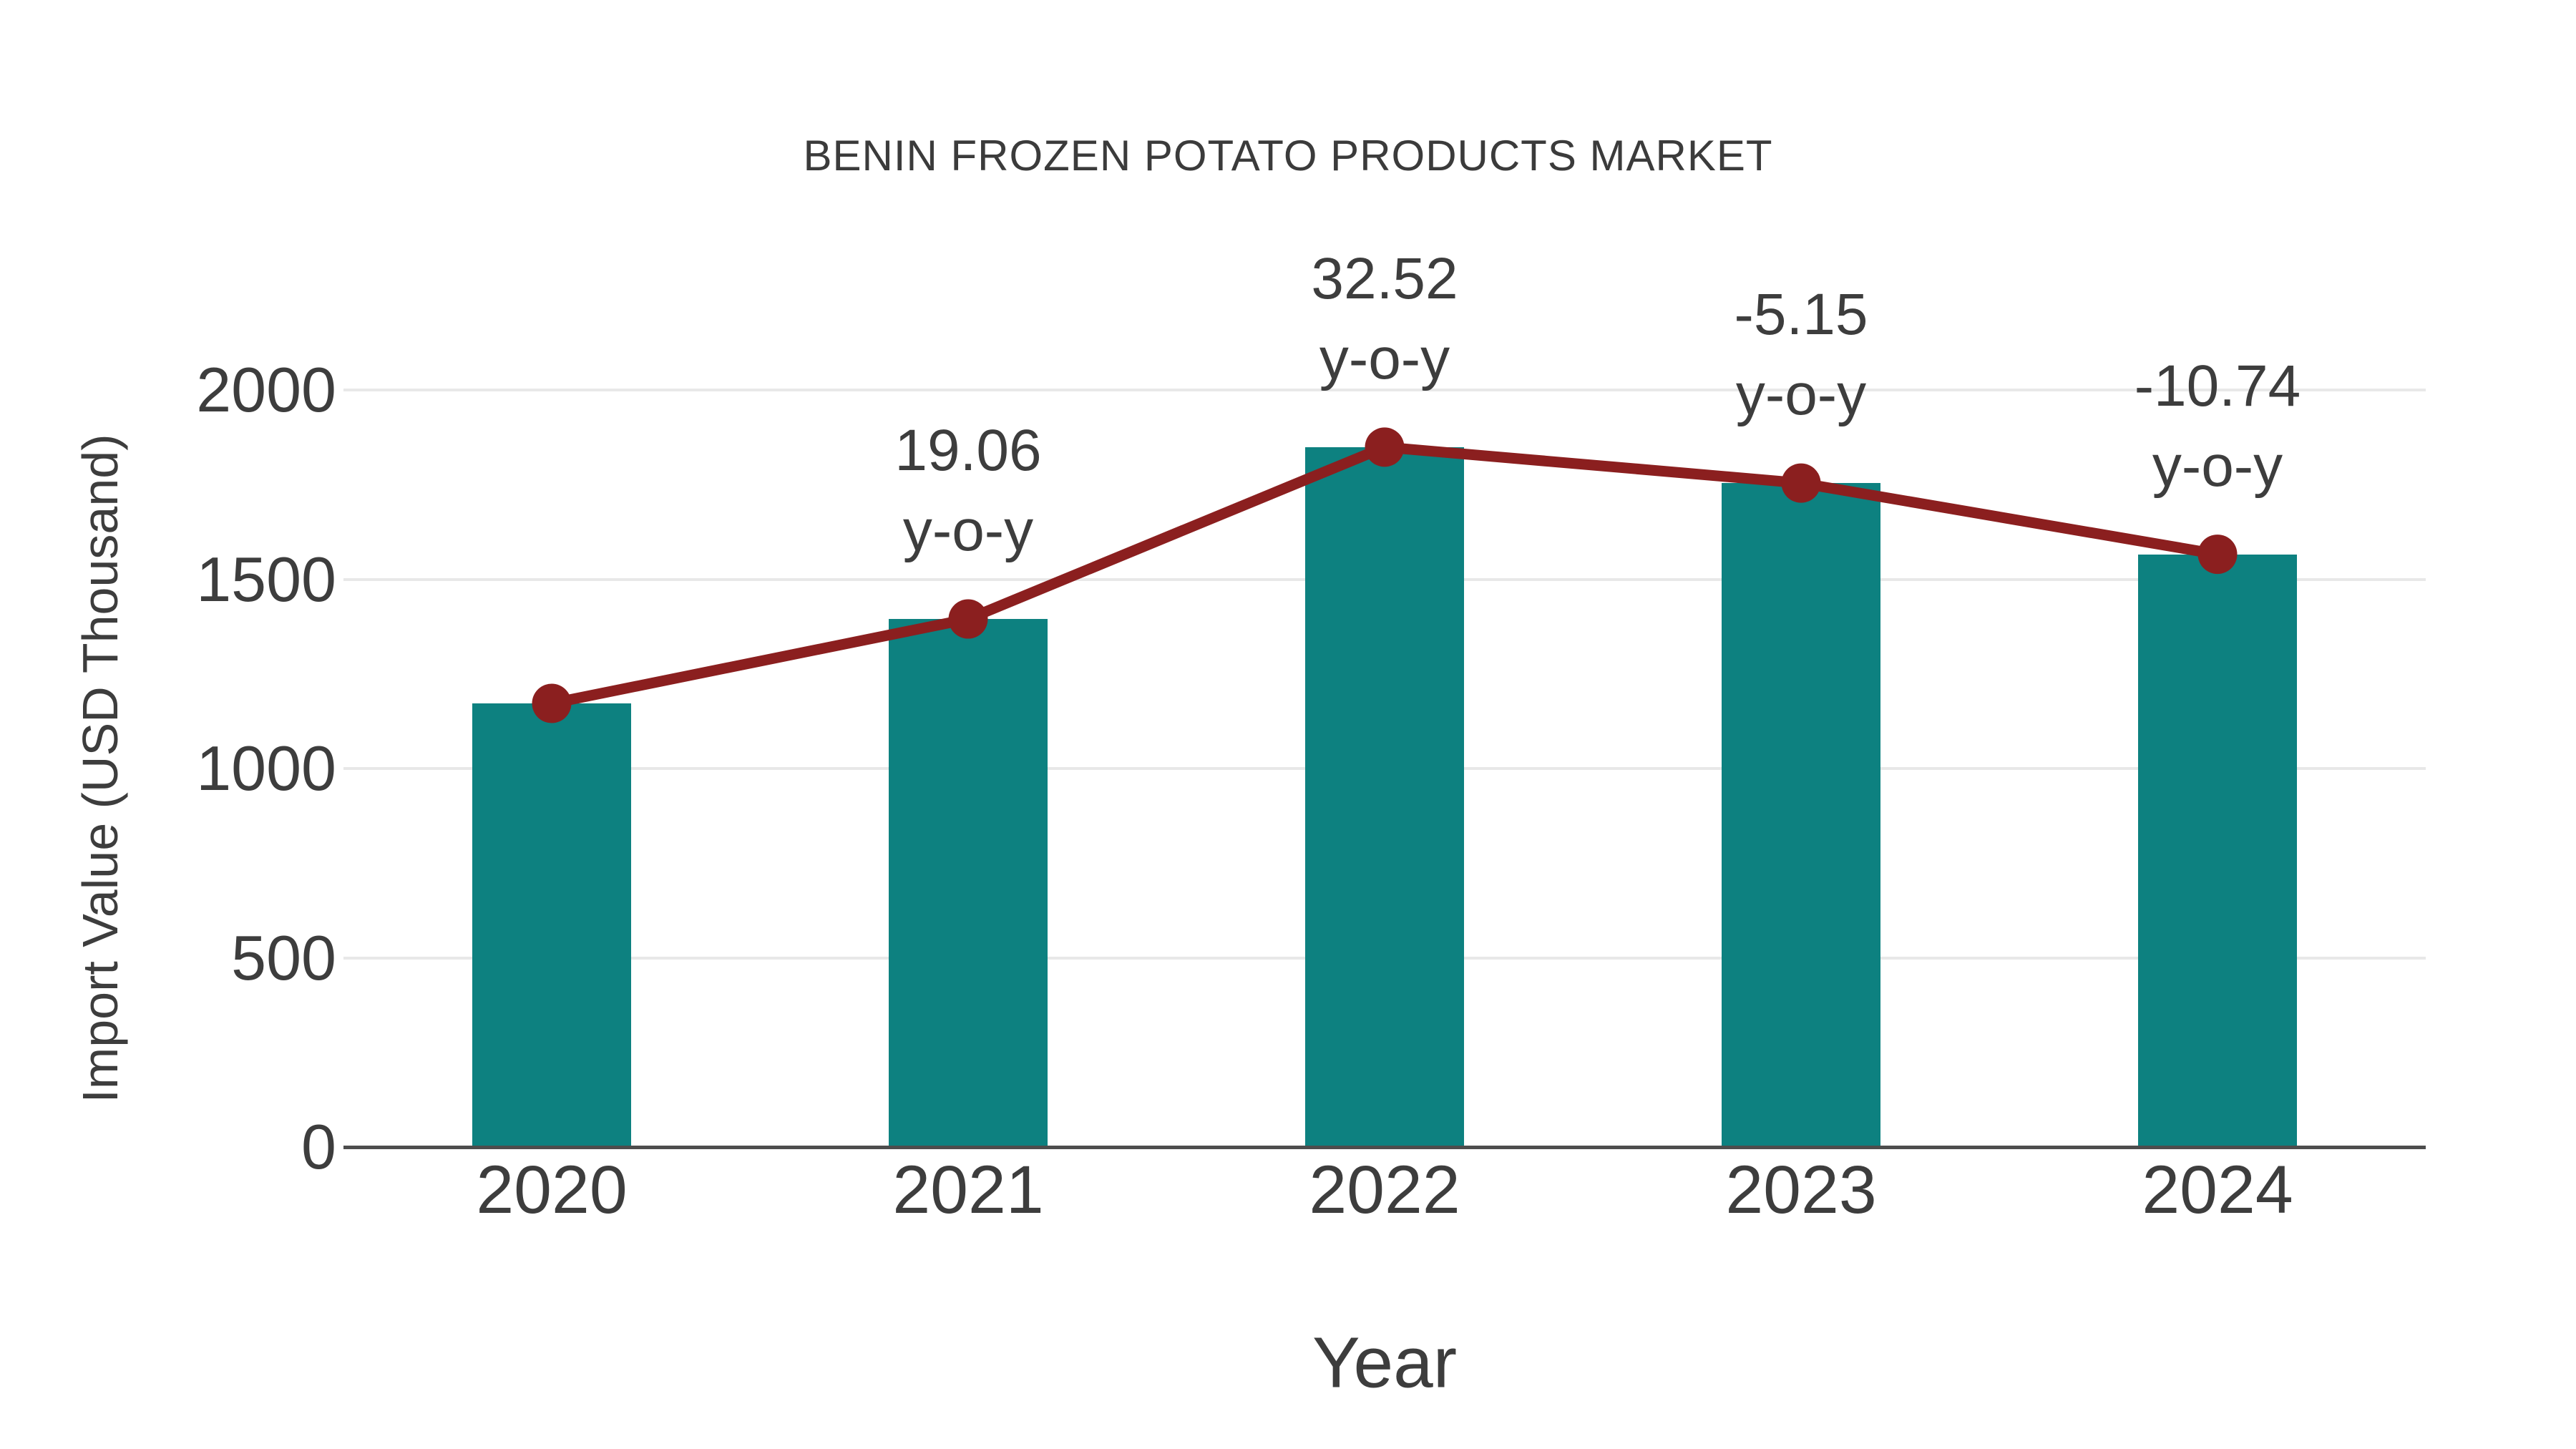  Describe the element at coordinates (968, 491) in the screenshot. I see `yoy-label-2021: 19.06 y-o-y` at that location.